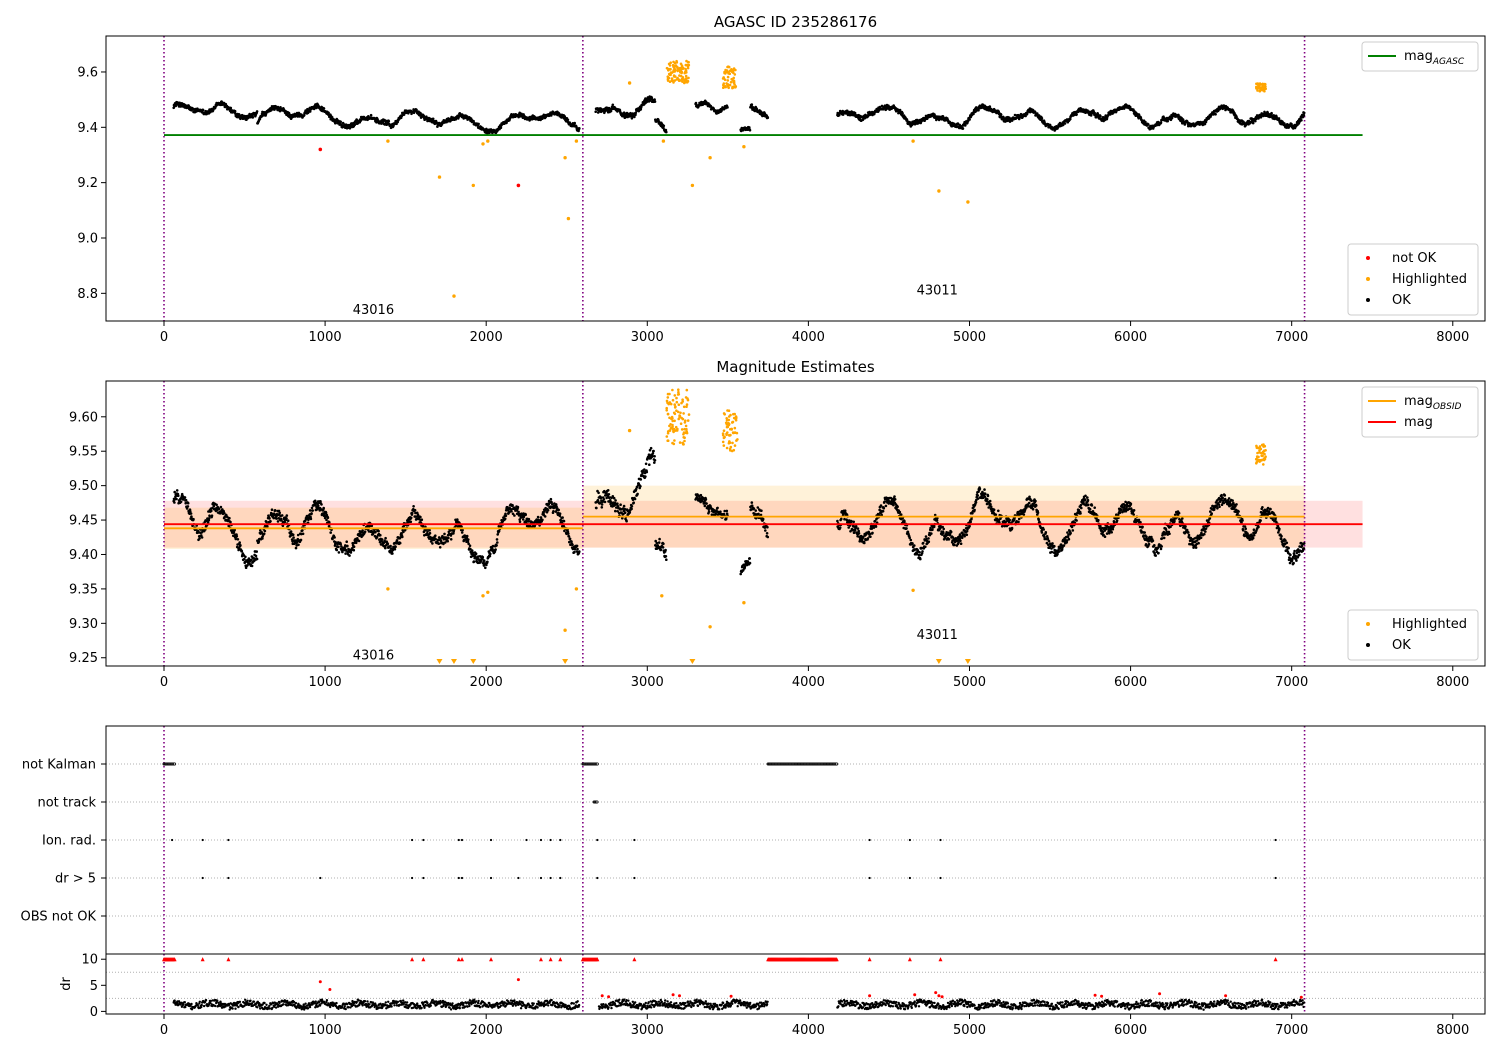  Describe the element at coordinates (795, 367) in the screenshot. I see `chart-title-magnitude: Magnitude Estimates` at that location.